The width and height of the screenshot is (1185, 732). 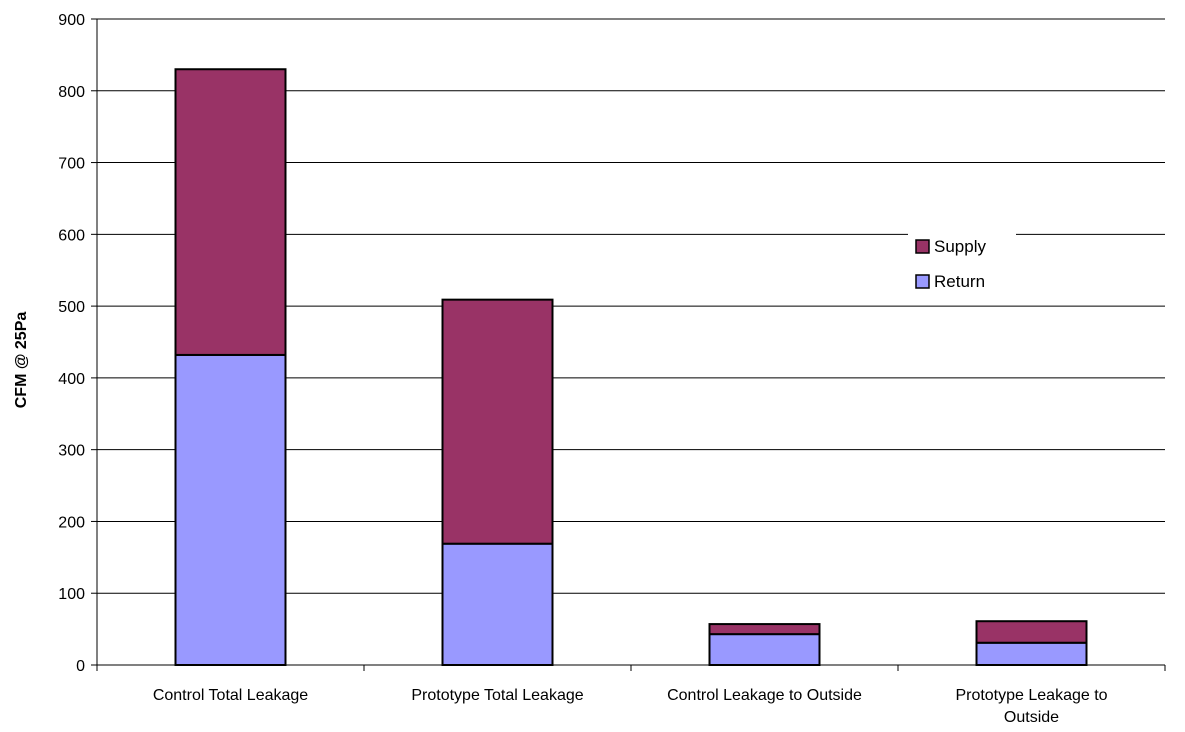 What do you see at coordinates (962, 265) in the screenshot?
I see `legend: Supply Return` at bounding box center [962, 265].